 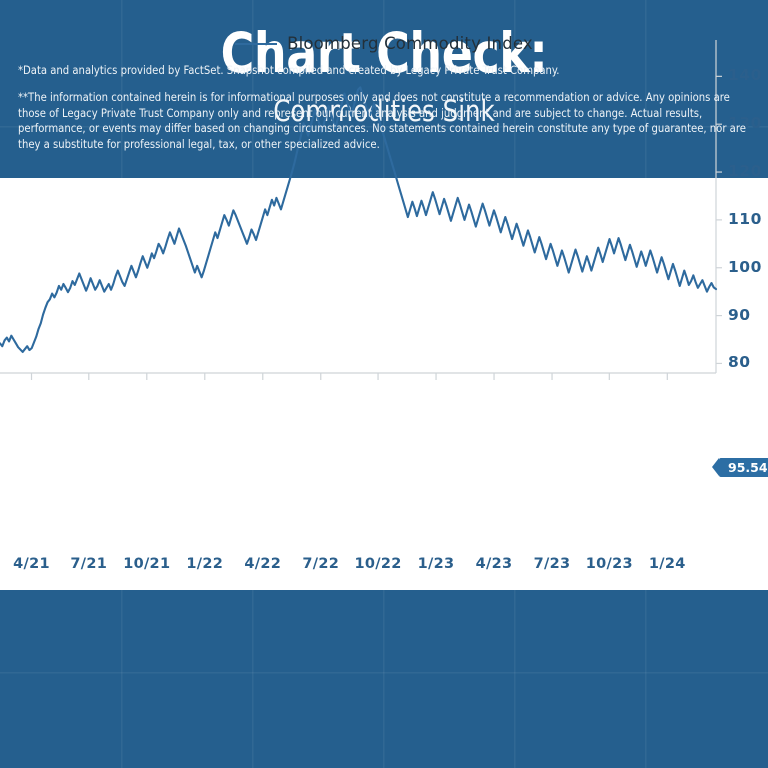 I want to click on y-axis-tick-label: 140, so click(x=745, y=75).